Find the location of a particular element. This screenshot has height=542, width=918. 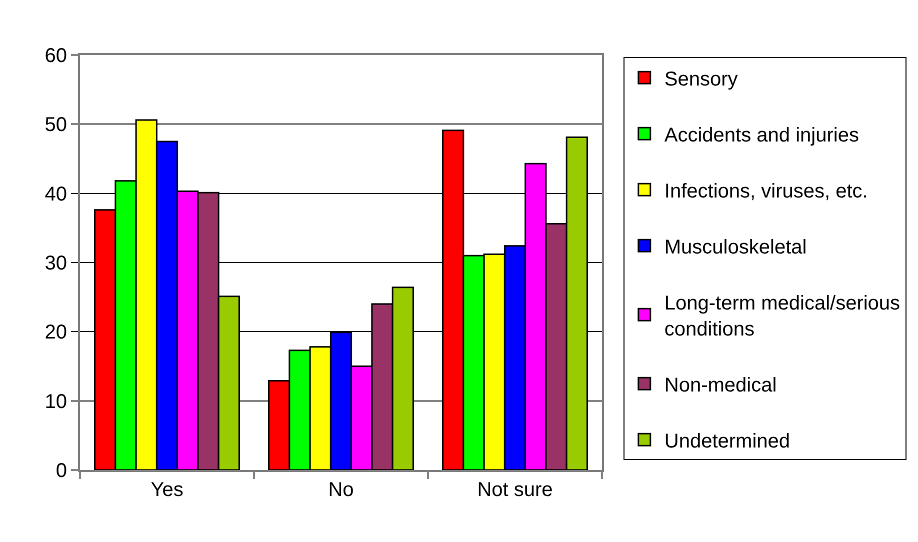

y-tick-label: 0 is located at coordinates (61, 471).